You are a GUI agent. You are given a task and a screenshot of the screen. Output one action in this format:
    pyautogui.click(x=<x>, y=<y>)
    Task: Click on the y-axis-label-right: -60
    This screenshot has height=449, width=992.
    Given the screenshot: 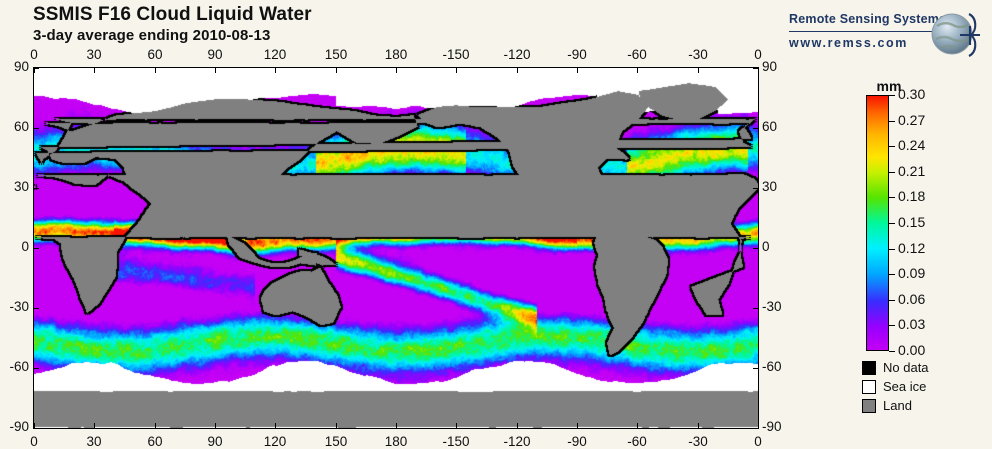 What is the action you would take?
    pyautogui.click(x=772, y=366)
    